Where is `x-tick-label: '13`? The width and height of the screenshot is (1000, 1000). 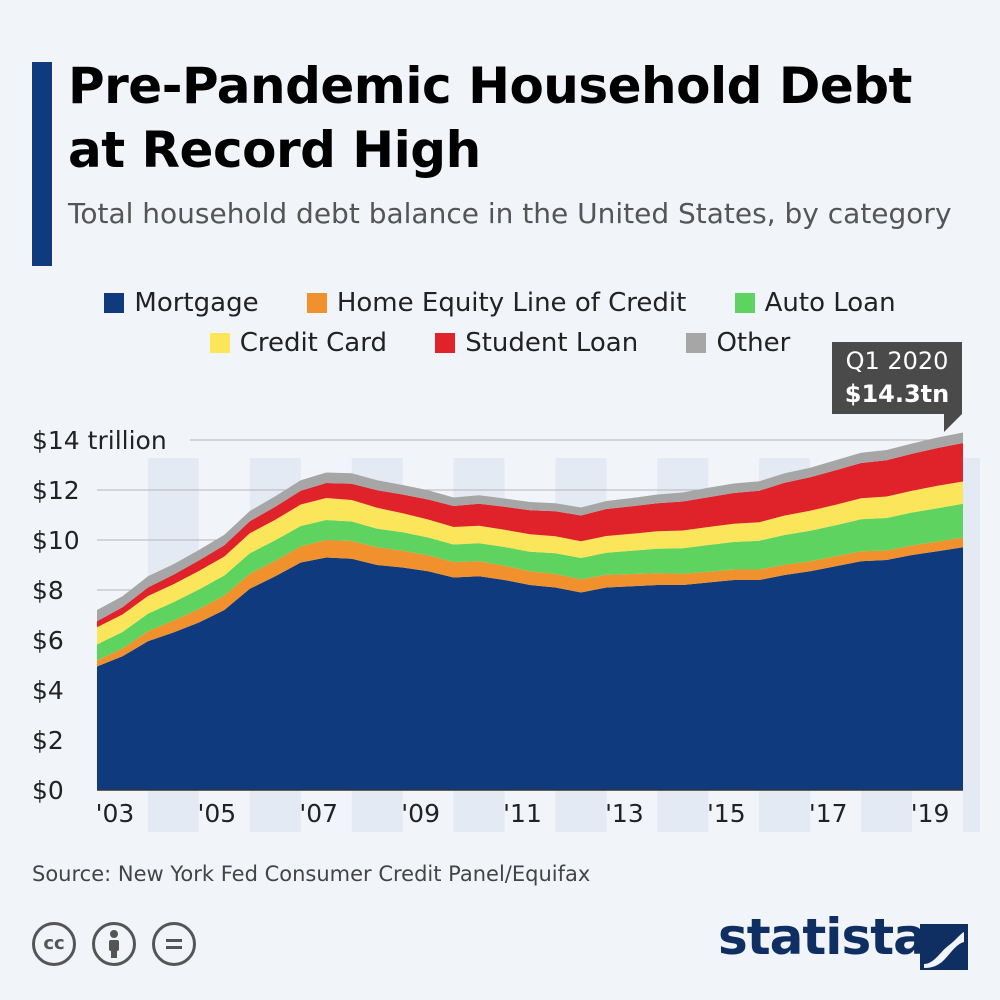
x-tick-label: '13 is located at coordinates (624, 813).